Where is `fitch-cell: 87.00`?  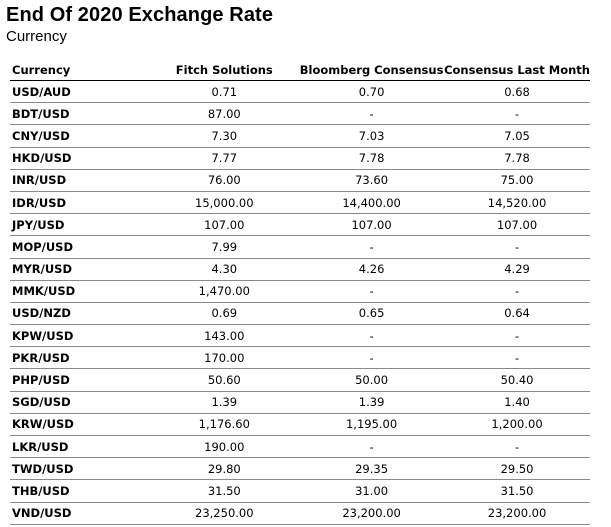
fitch-cell: 87.00 is located at coordinates (224, 114).